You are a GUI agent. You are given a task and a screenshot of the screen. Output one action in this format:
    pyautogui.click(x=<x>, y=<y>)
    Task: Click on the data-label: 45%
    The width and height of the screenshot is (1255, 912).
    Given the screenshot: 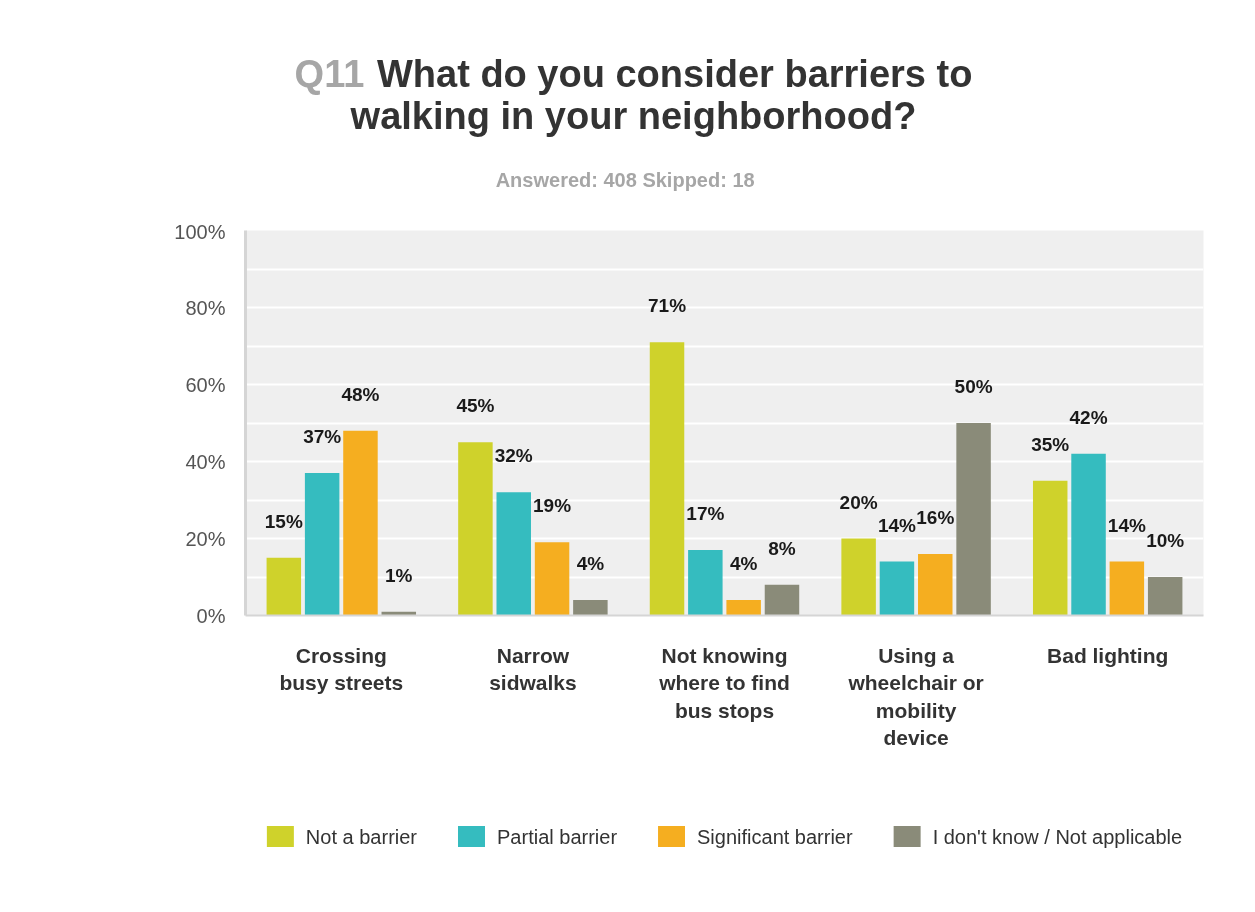 What is the action you would take?
    pyautogui.click(x=475, y=406)
    